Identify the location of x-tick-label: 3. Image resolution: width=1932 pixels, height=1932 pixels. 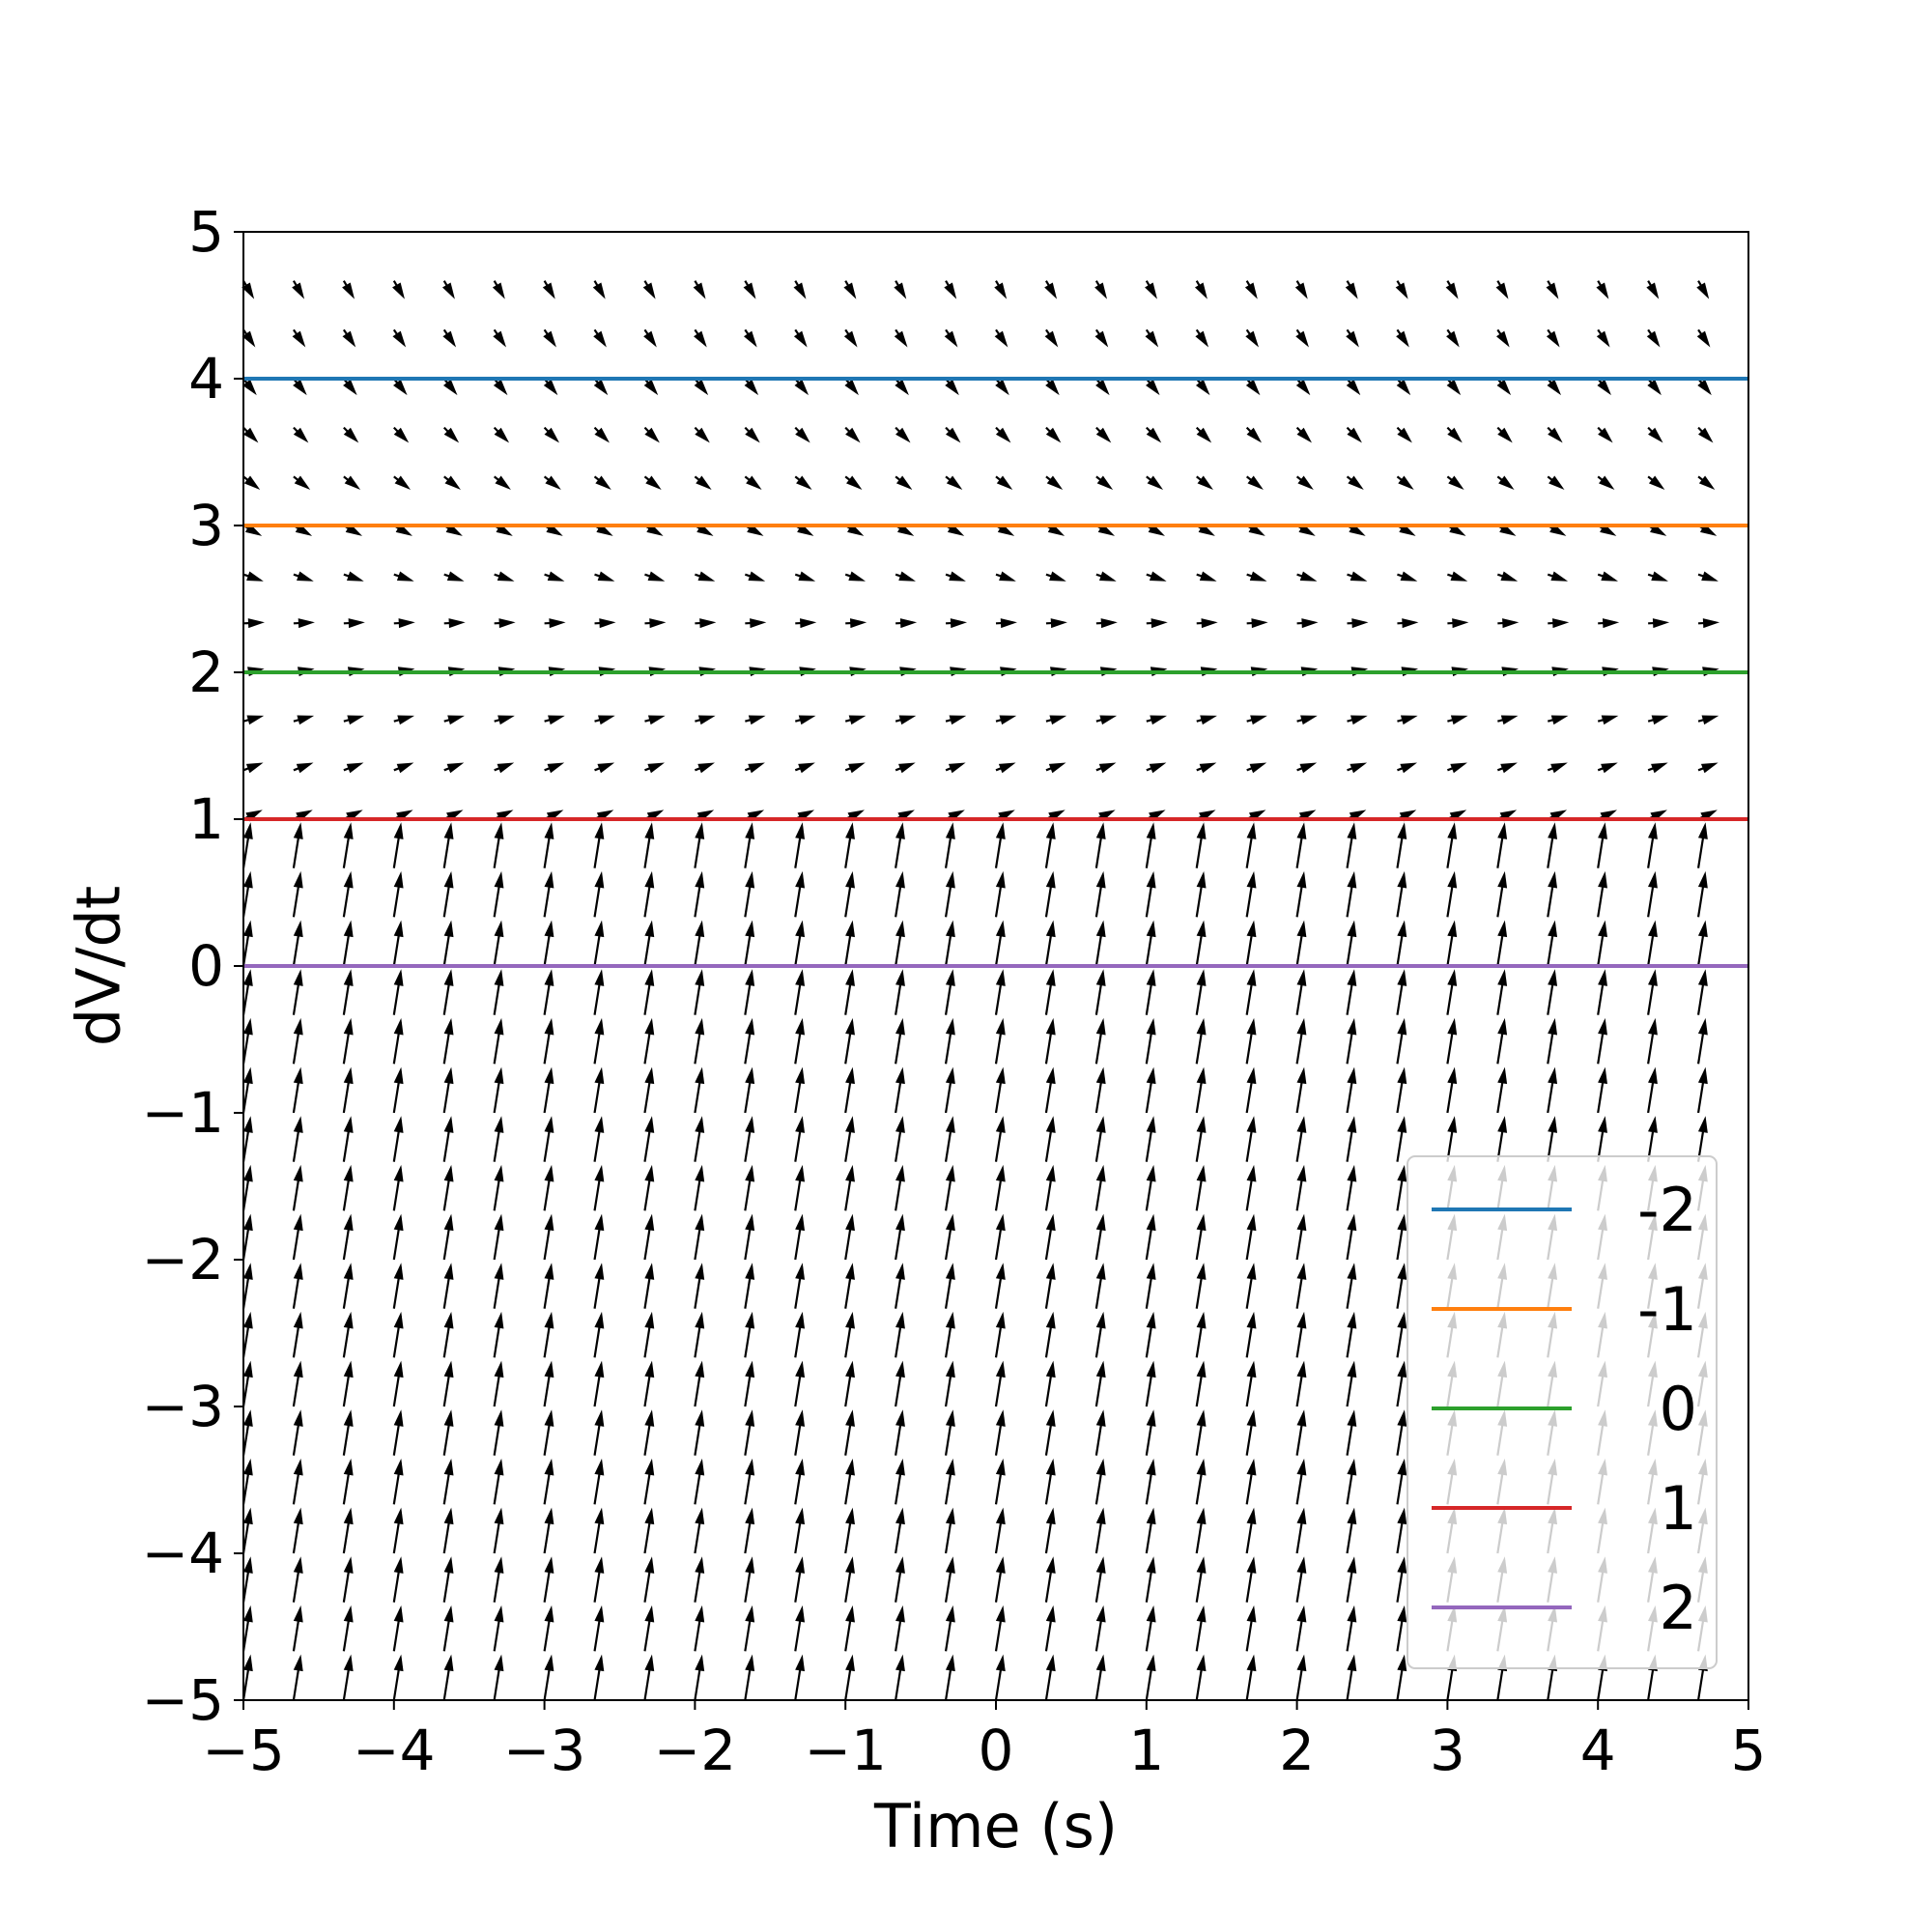
(1447, 1750).